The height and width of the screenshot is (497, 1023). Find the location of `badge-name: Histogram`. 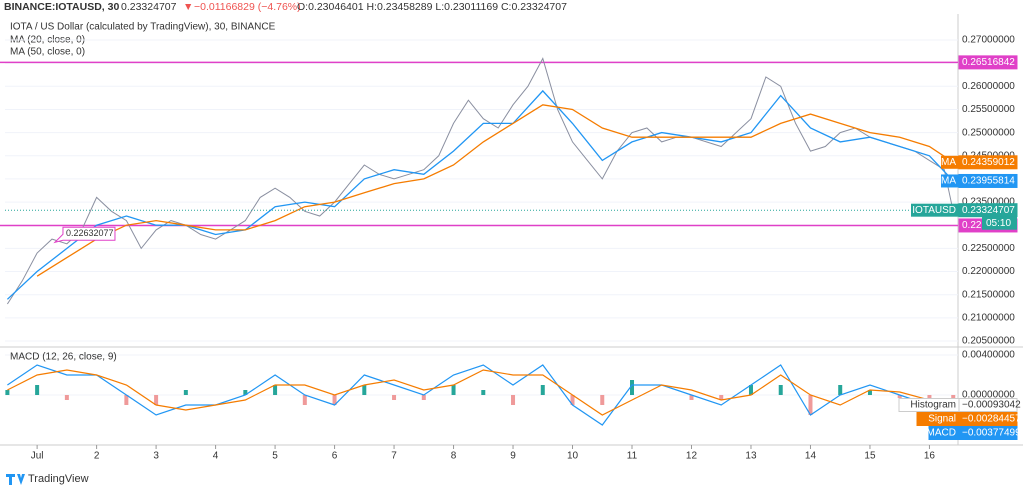

badge-name: Histogram is located at coordinates (933, 405).